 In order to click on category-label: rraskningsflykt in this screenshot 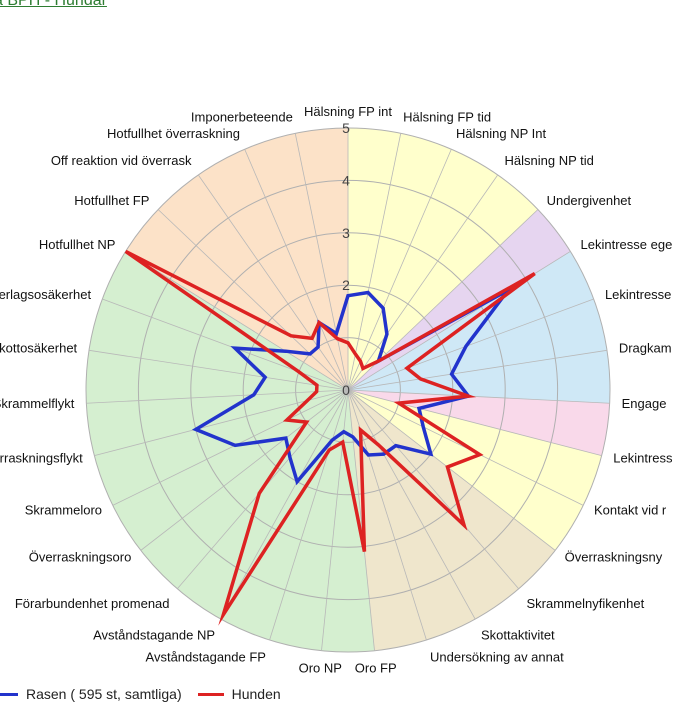, I will do `click(41, 458)`.